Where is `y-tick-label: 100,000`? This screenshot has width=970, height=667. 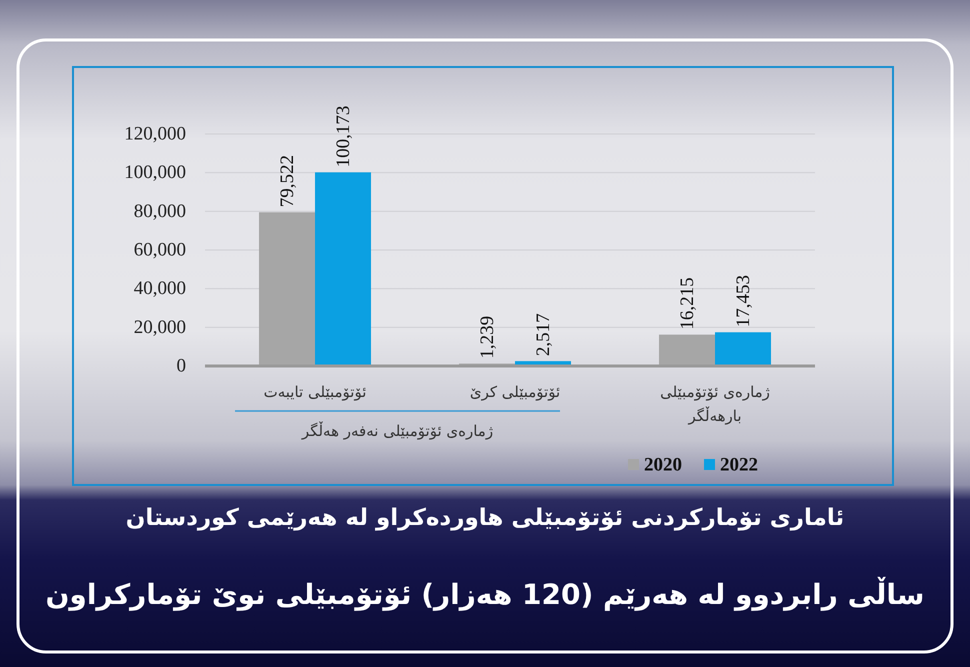 y-tick-label: 100,000 is located at coordinates (155, 173).